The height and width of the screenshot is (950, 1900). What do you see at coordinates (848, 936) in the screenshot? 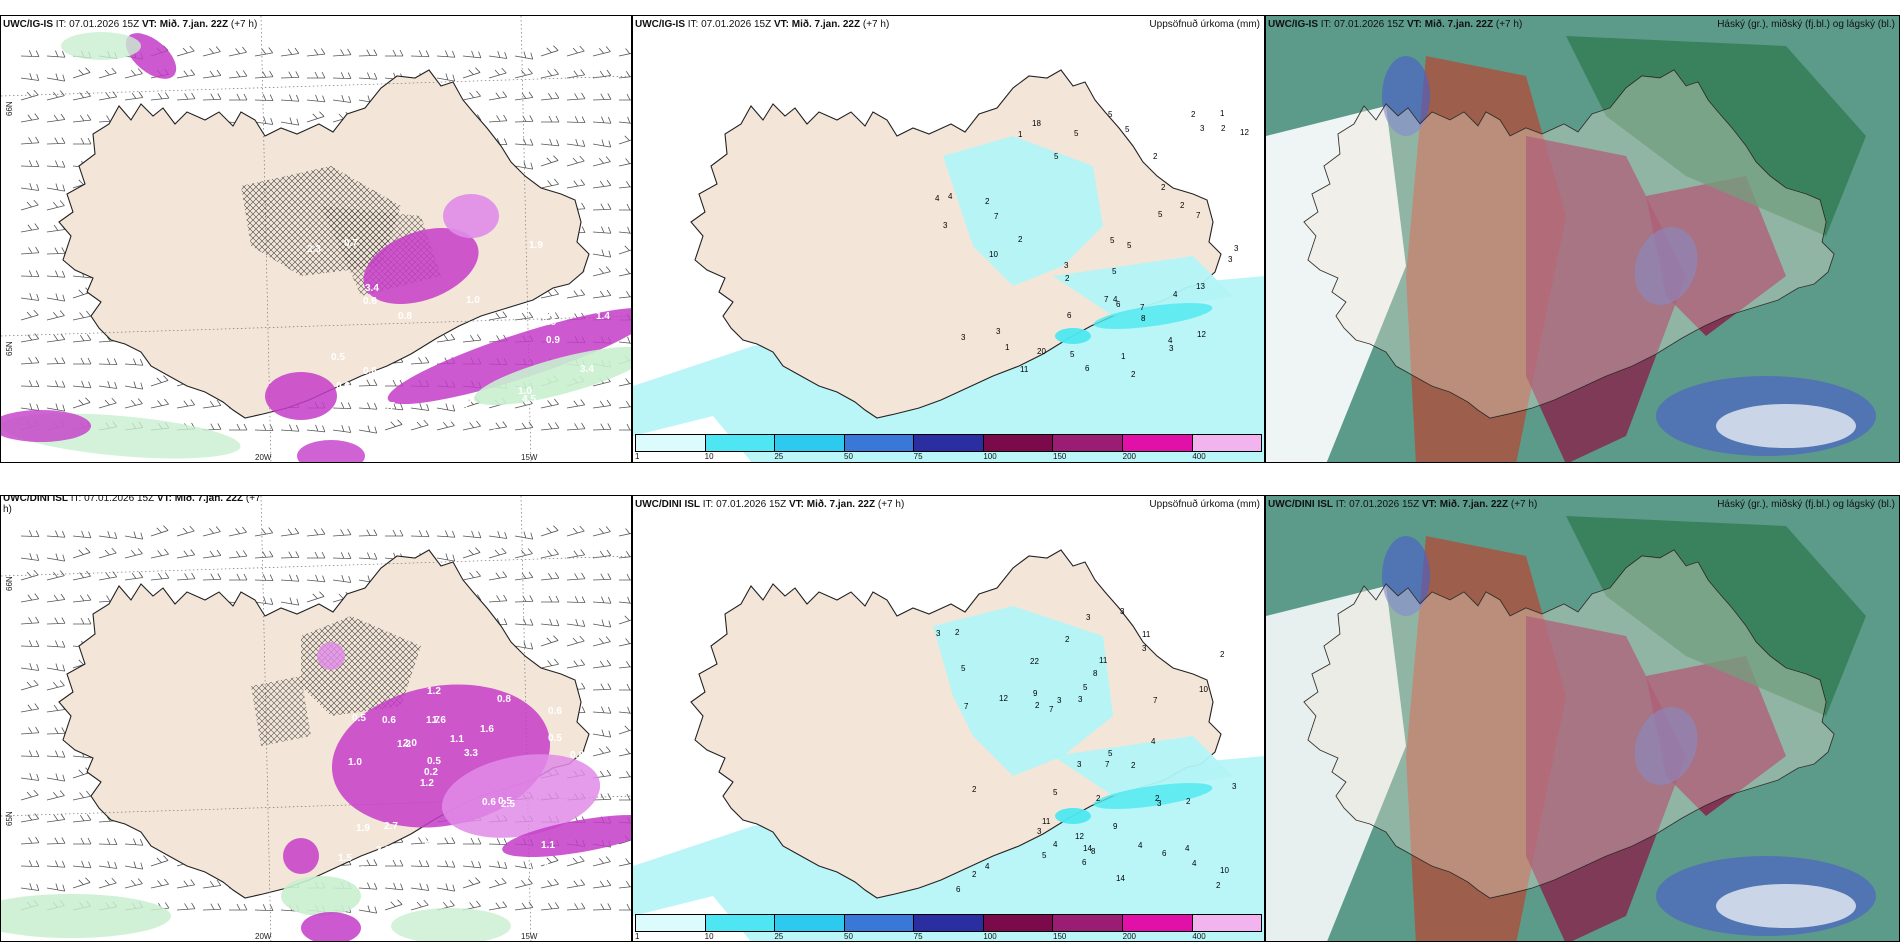
I see `colorbar-tick-label: 50` at bounding box center [848, 936].